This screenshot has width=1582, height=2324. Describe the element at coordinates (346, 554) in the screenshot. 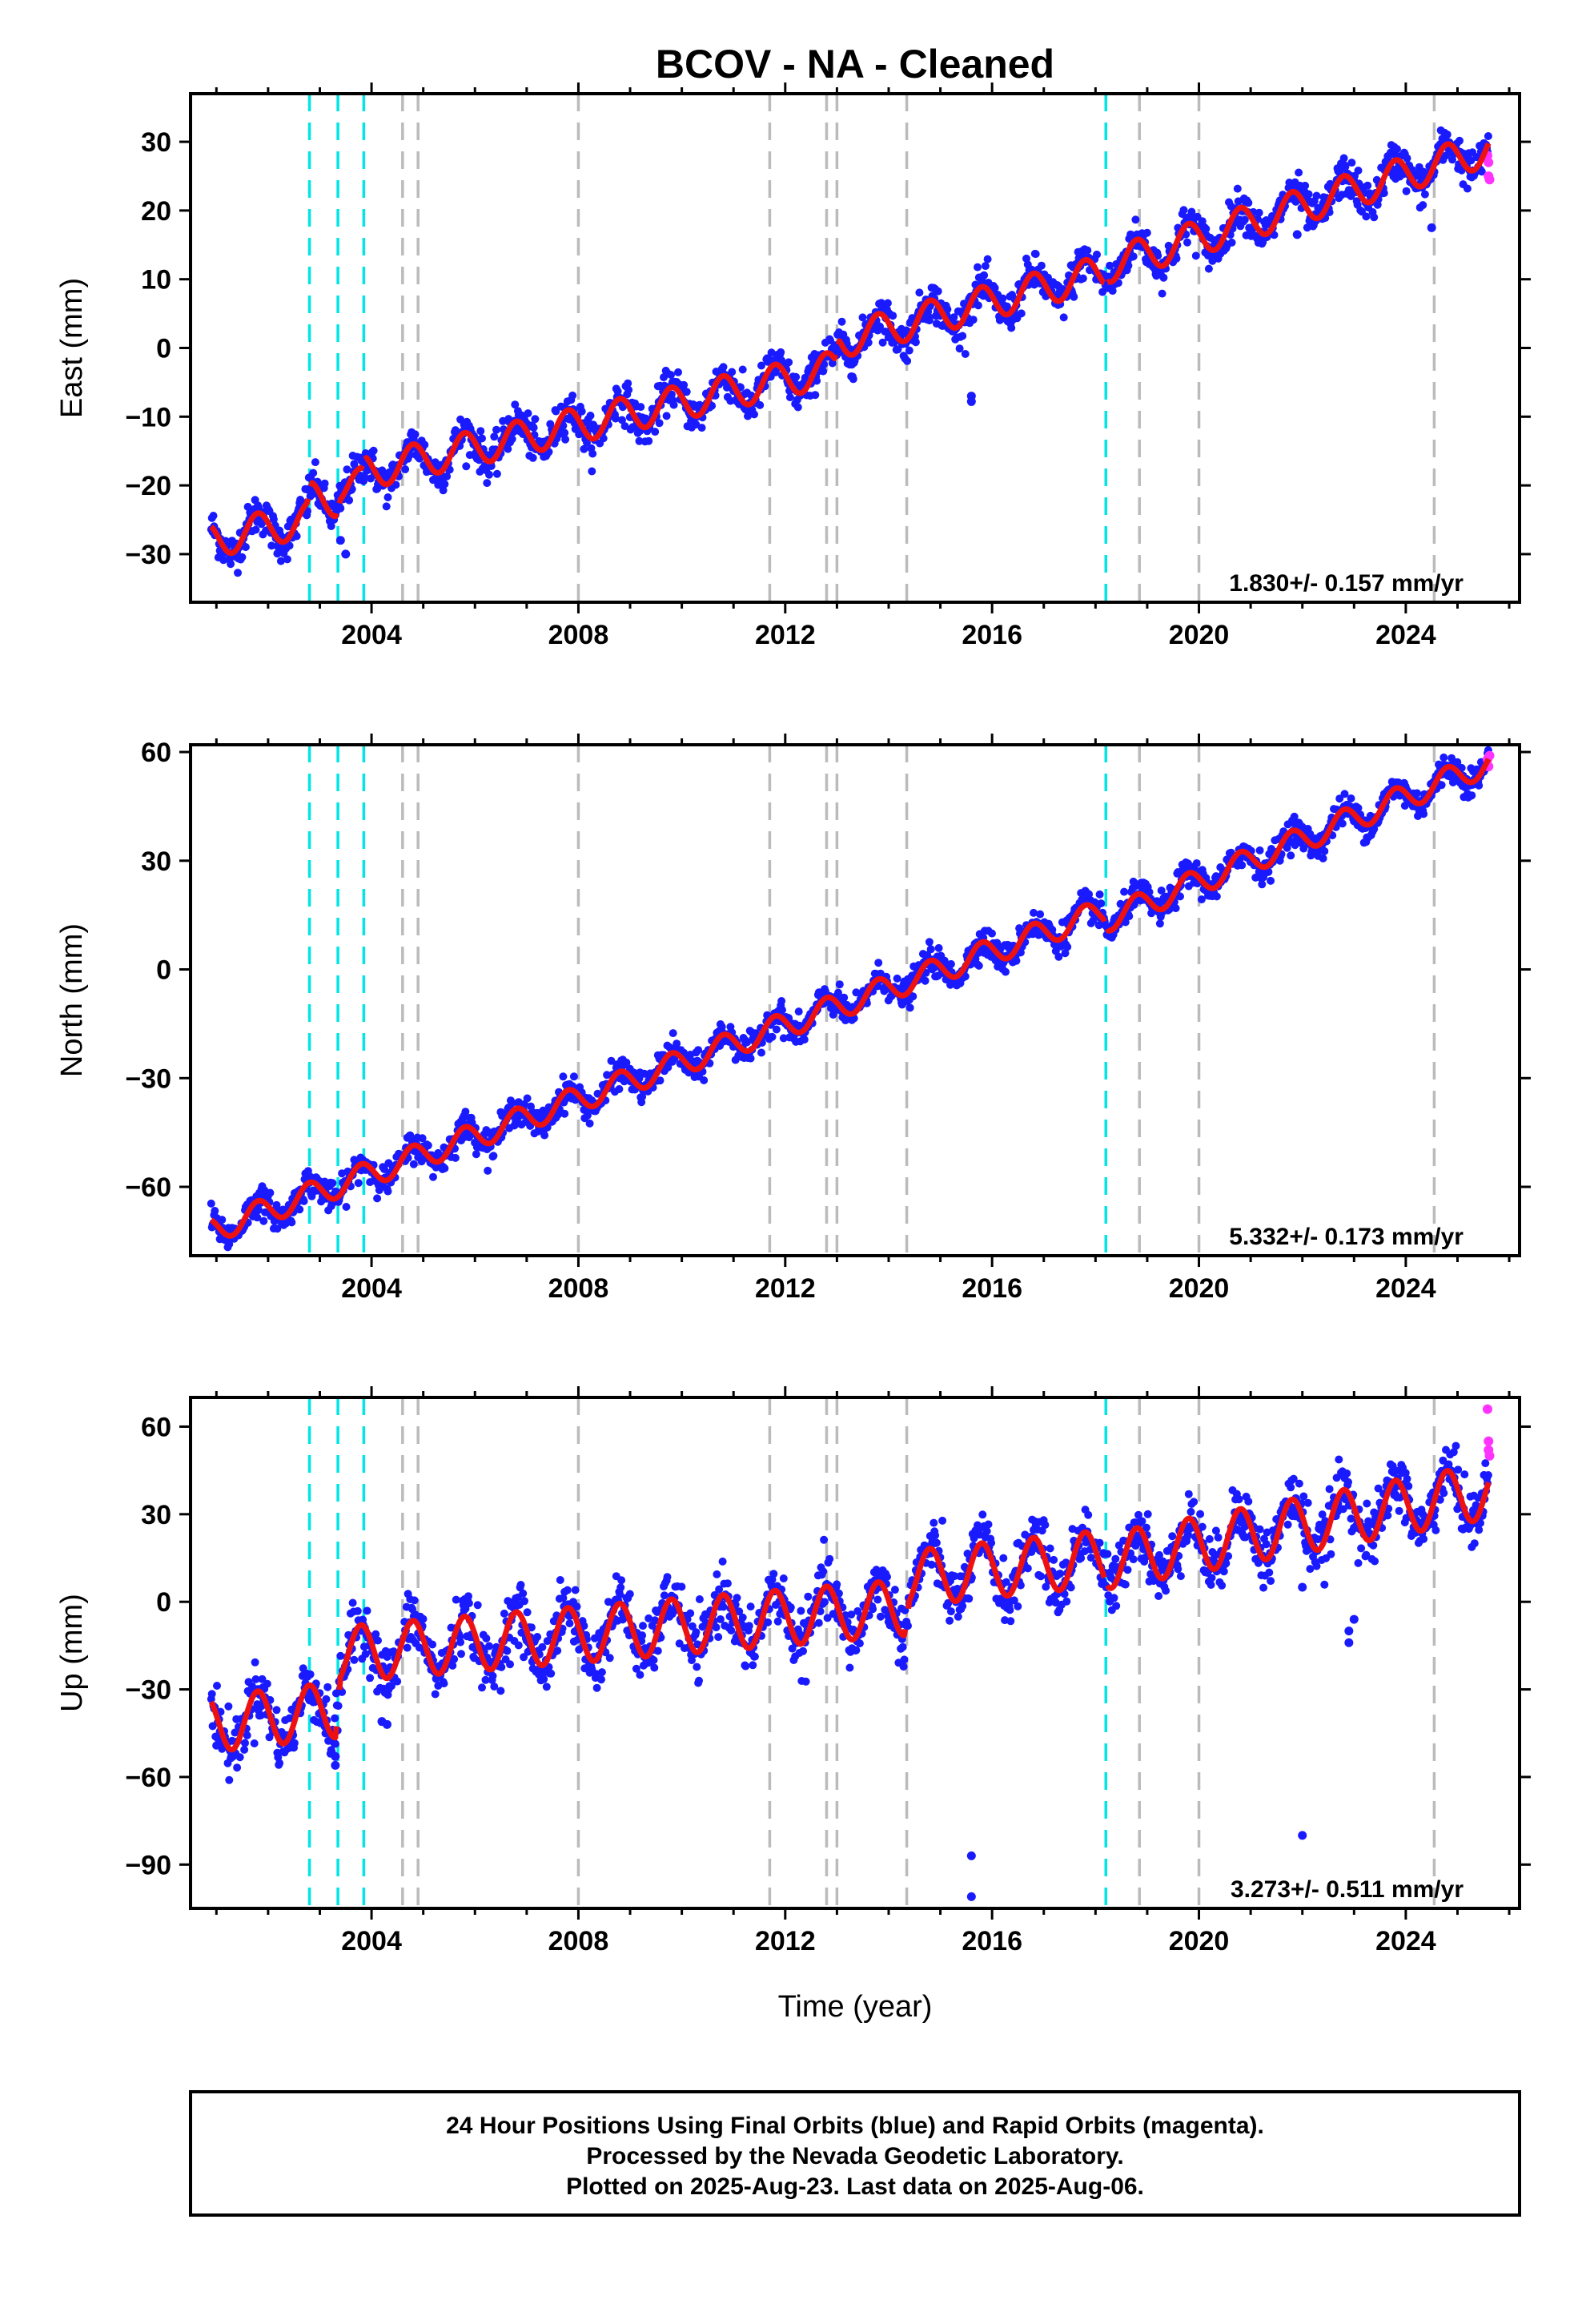

I see `east-outlier-point` at that location.